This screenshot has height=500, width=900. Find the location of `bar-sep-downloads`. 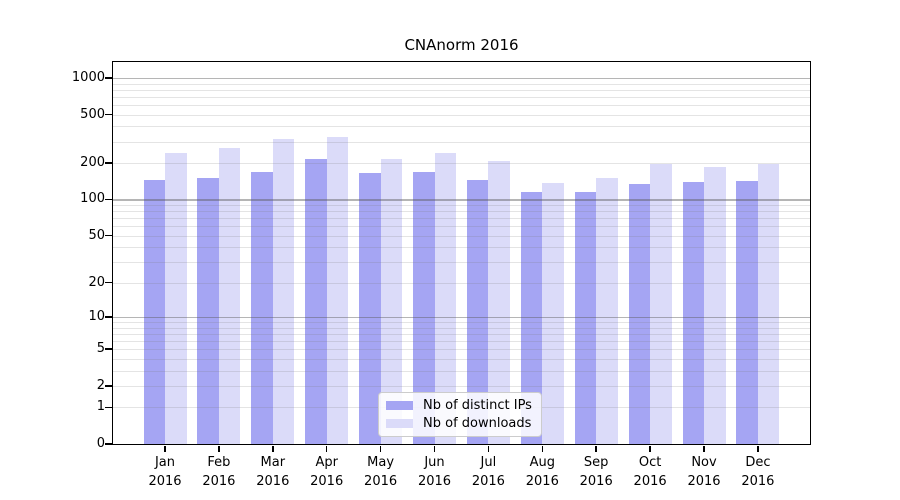

bar-sep-downloads is located at coordinates (607, 310).